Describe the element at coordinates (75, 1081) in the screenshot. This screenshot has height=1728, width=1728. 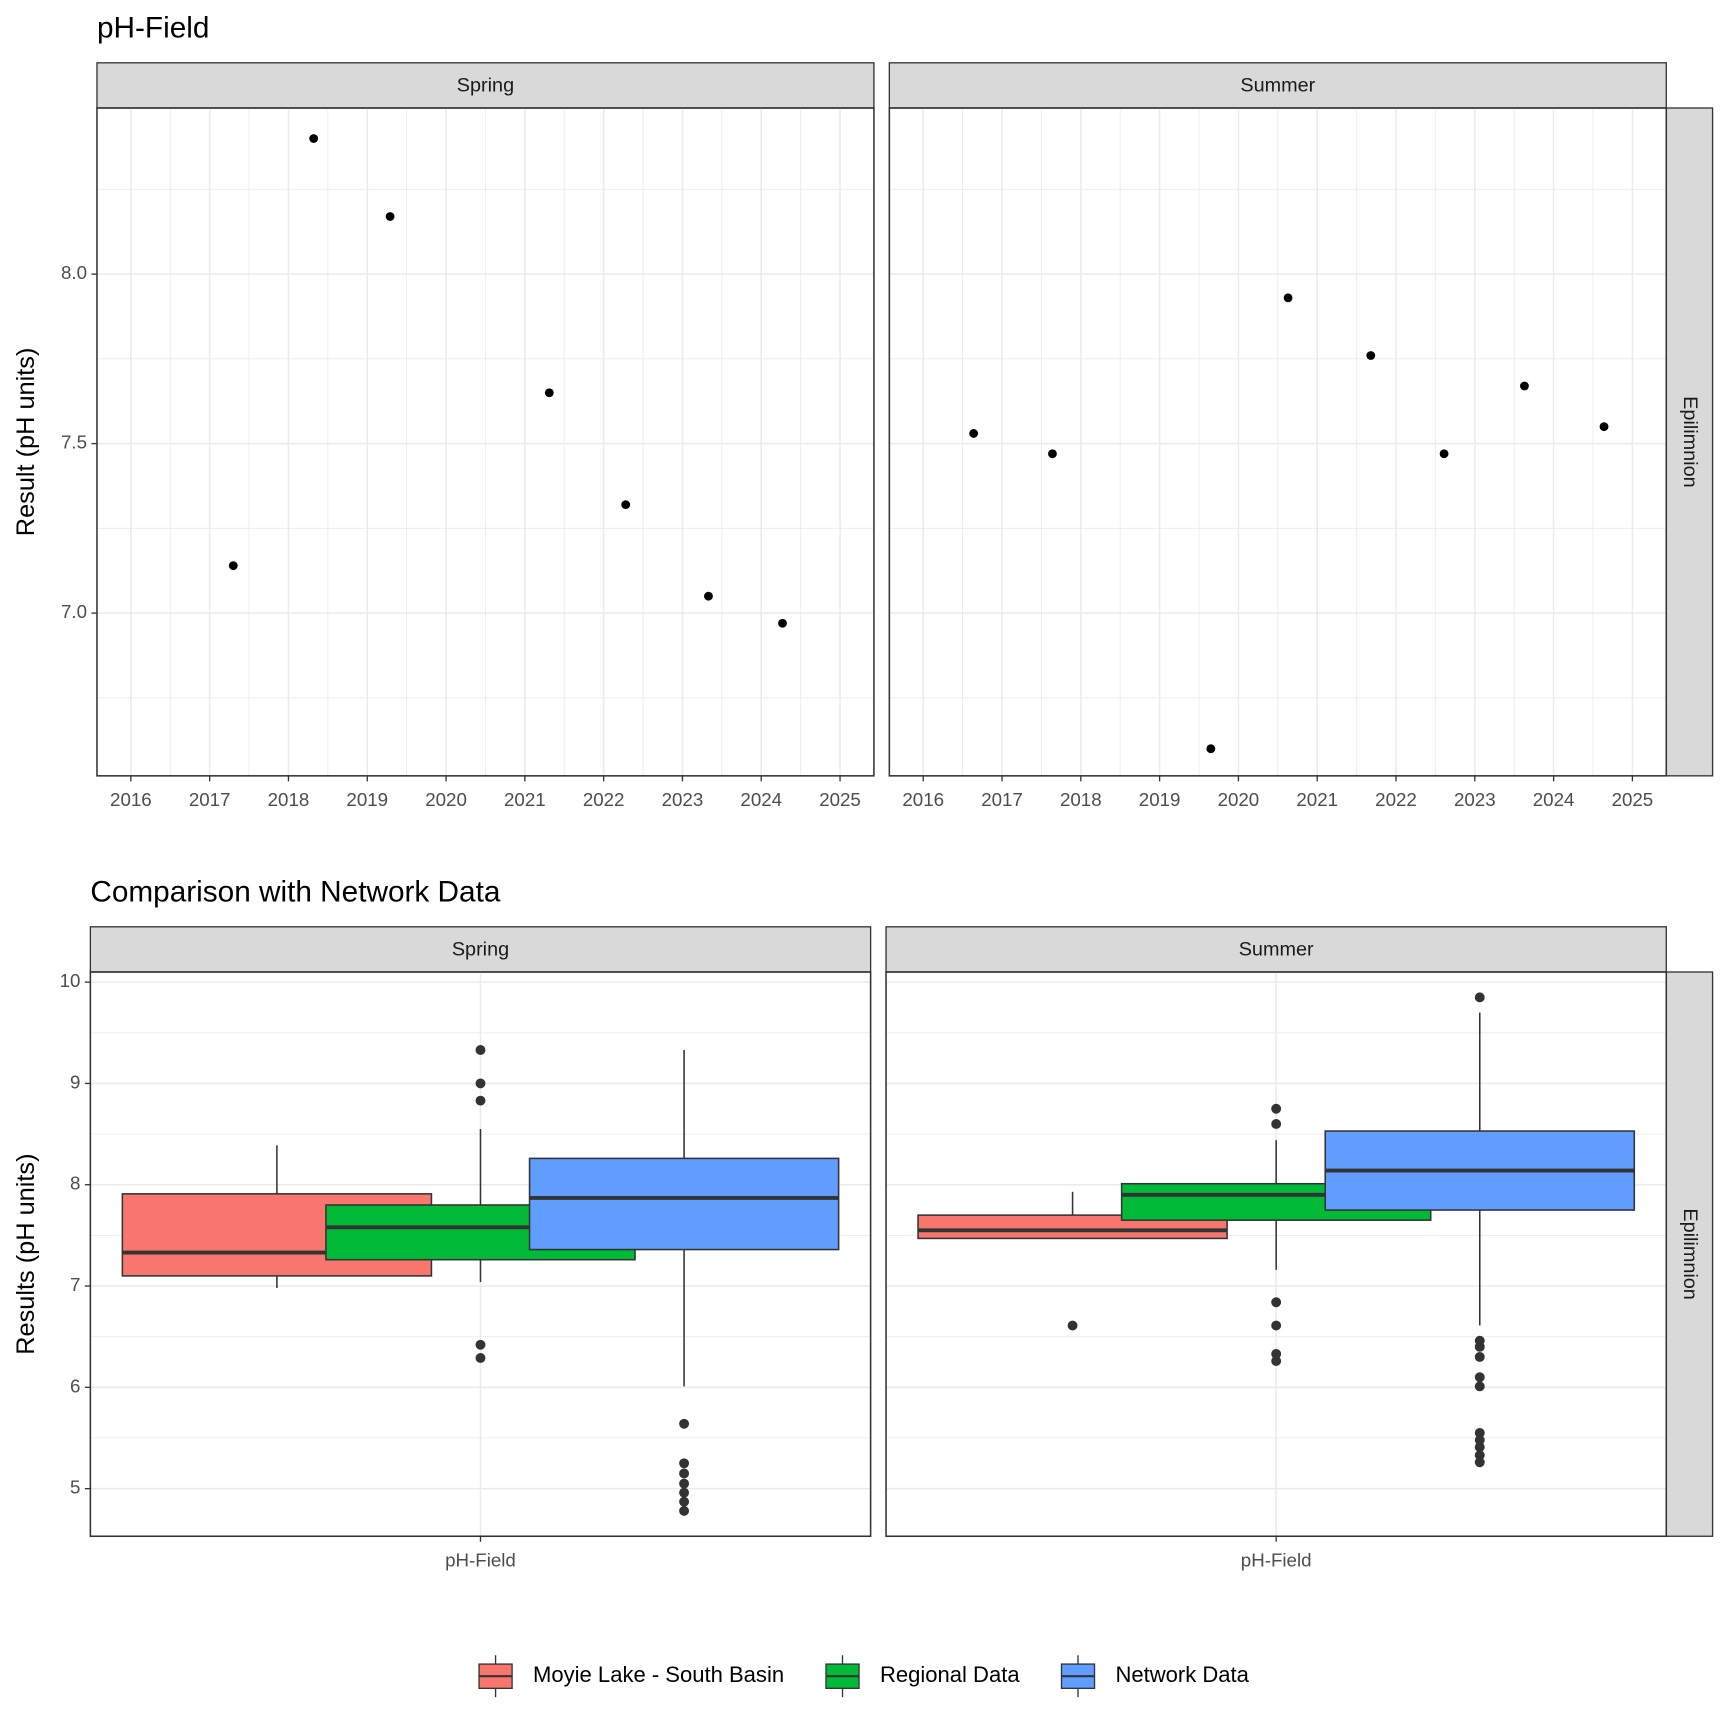
I see `y-tick-label: 9` at that location.